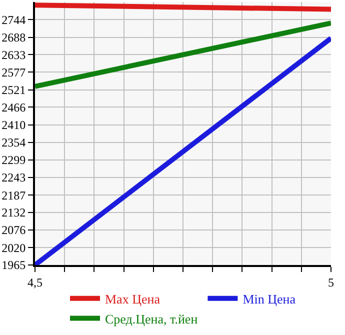  What do you see at coordinates (14, 19) in the screenshot?
I see `y-tick-label: 2744` at bounding box center [14, 19].